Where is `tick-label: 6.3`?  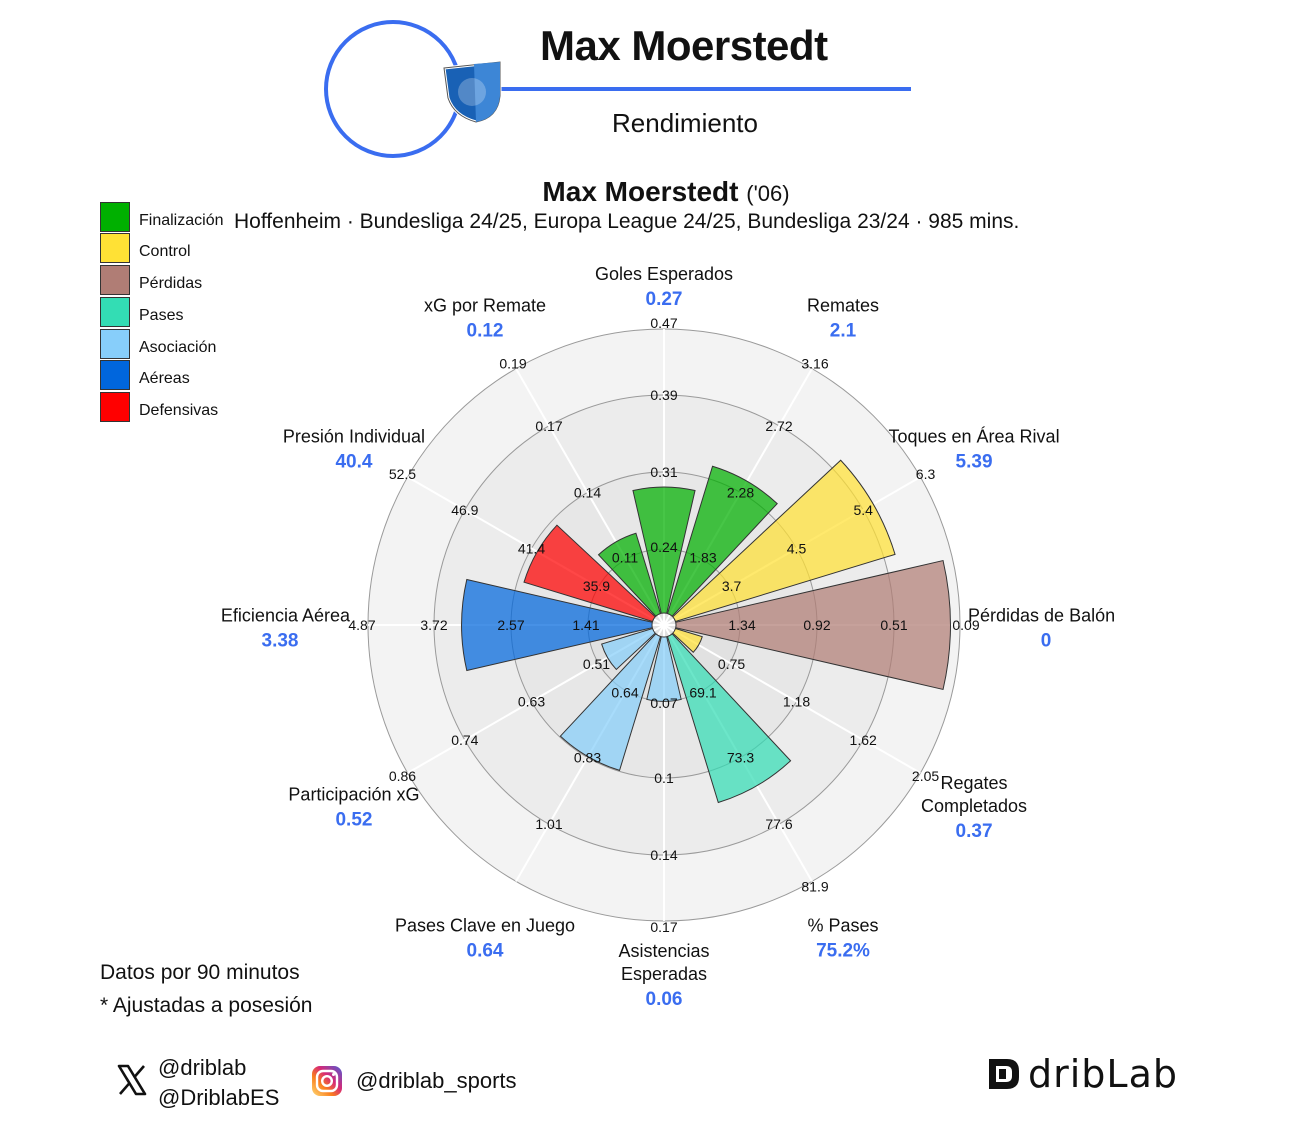 tick-label: 6.3 is located at coordinates (926, 474).